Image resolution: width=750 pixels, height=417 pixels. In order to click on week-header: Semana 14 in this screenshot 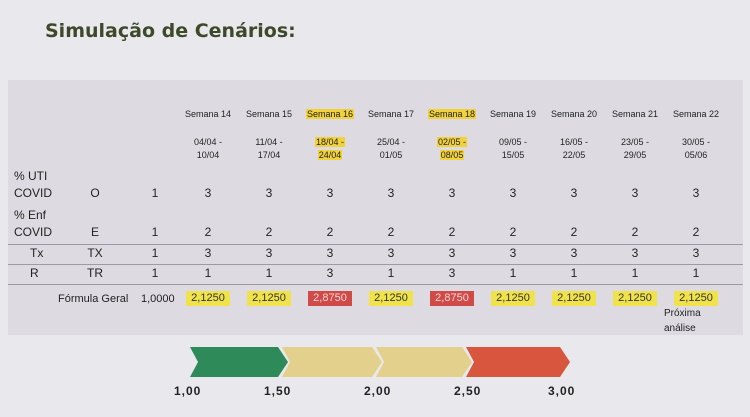, I will do `click(208, 114)`.